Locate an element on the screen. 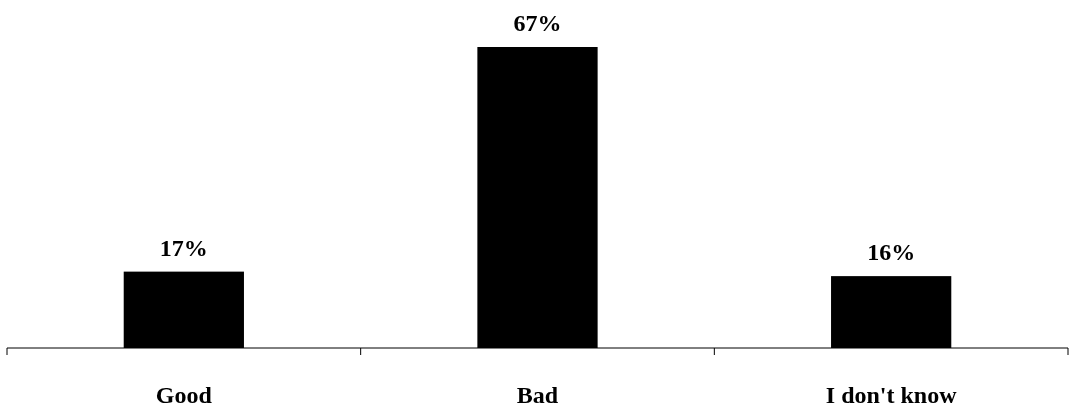 This screenshot has height=414, width=1070. x-tick-label: Bad is located at coordinates (537, 395).